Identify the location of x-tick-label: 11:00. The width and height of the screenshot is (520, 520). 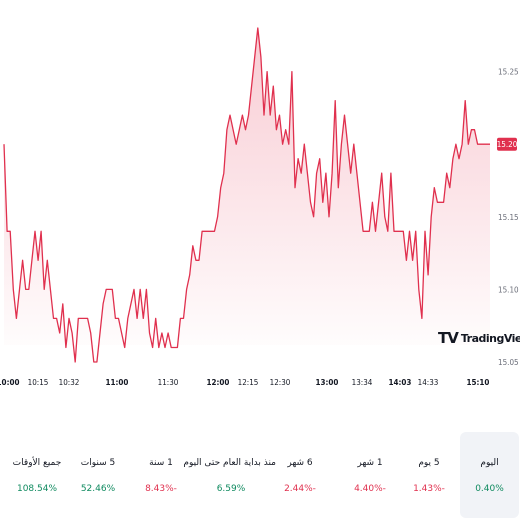
(117, 382).